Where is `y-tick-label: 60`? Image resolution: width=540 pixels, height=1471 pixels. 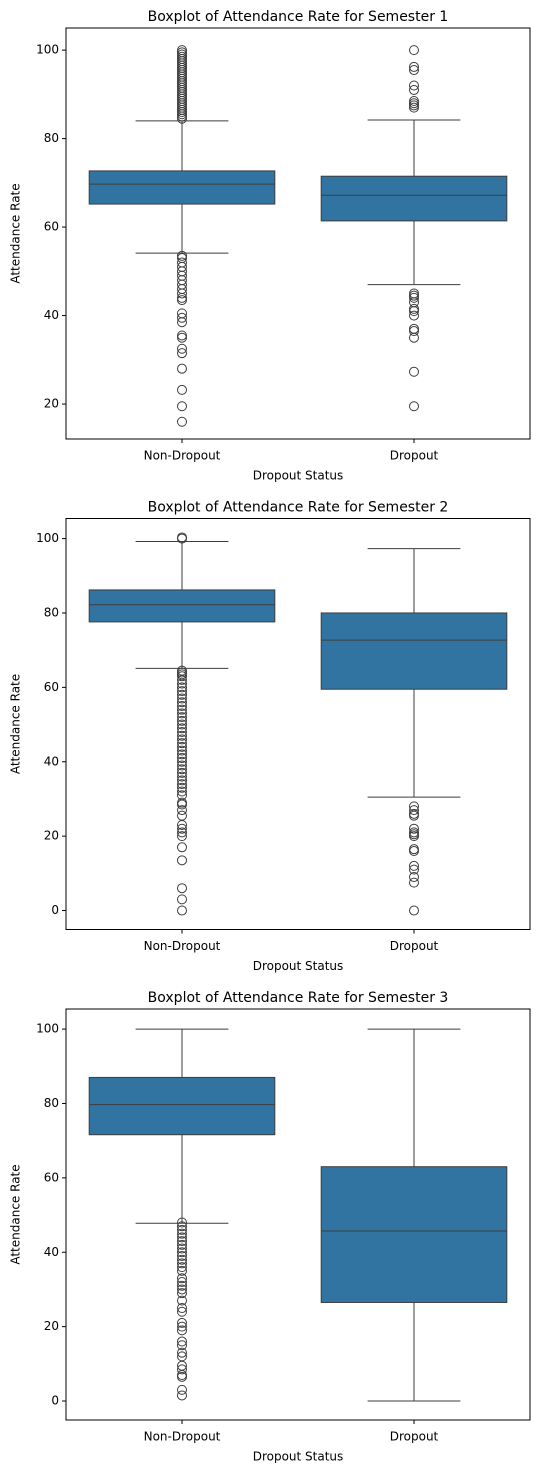 y-tick-label: 60 is located at coordinates (51, 1177).